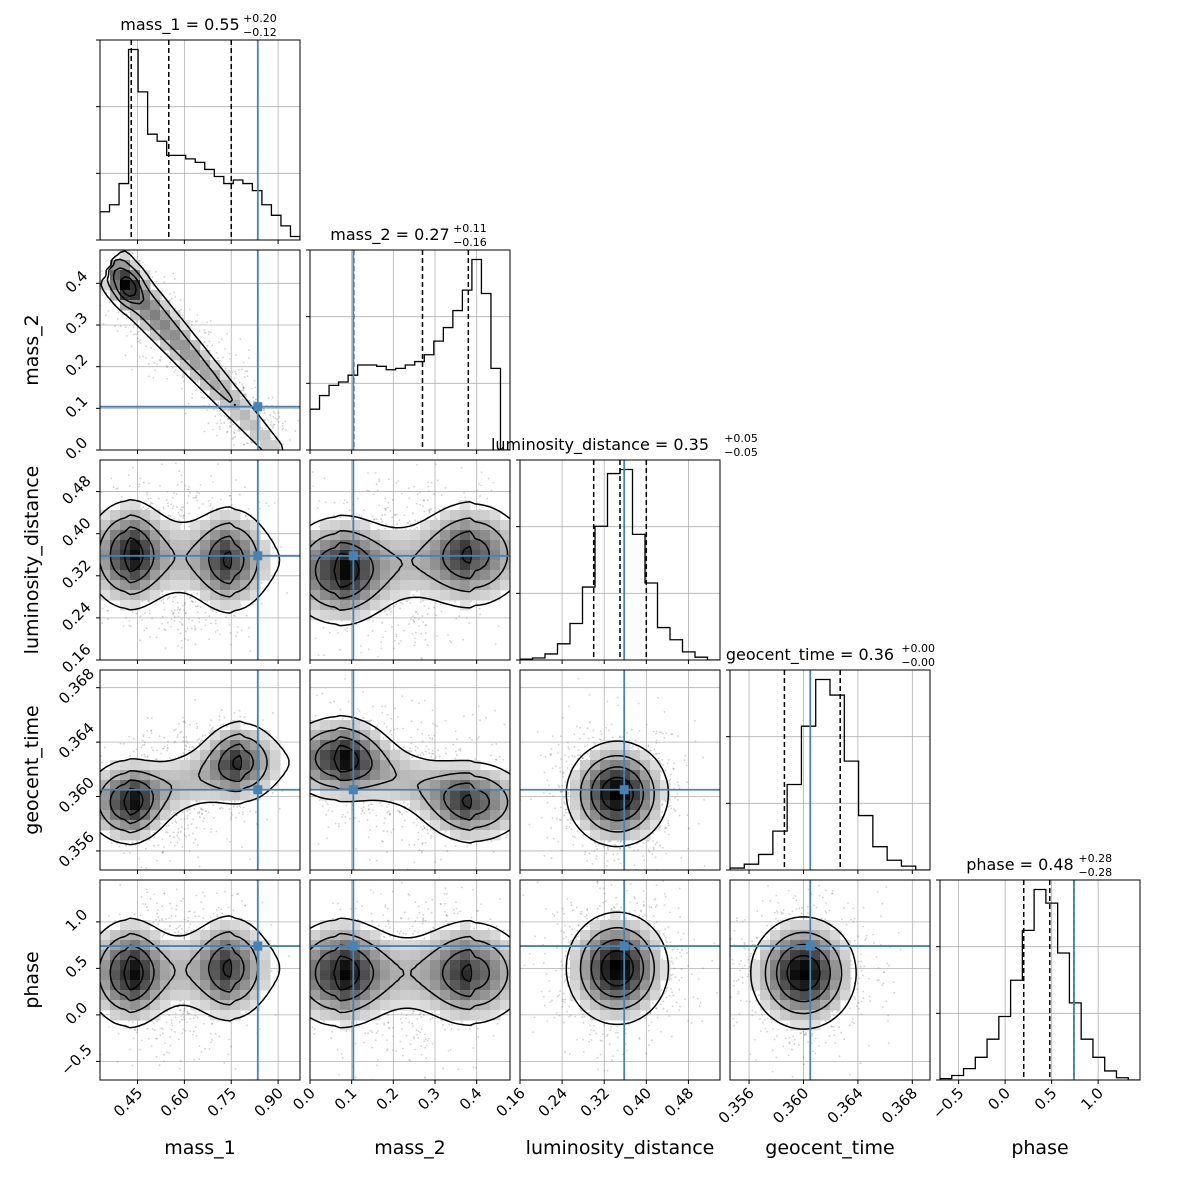 This screenshot has width=1180, height=1180. What do you see at coordinates (410, 560) in the screenshot?
I see `panel-frame` at bounding box center [410, 560].